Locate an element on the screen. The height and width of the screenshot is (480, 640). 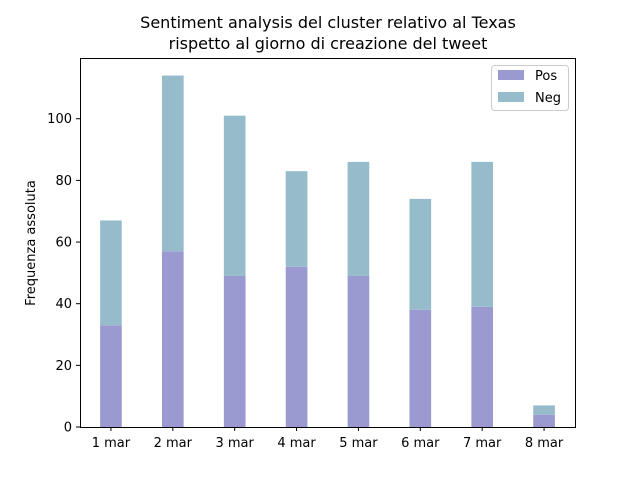
y-tick-label: 0 is located at coordinates (68, 428).